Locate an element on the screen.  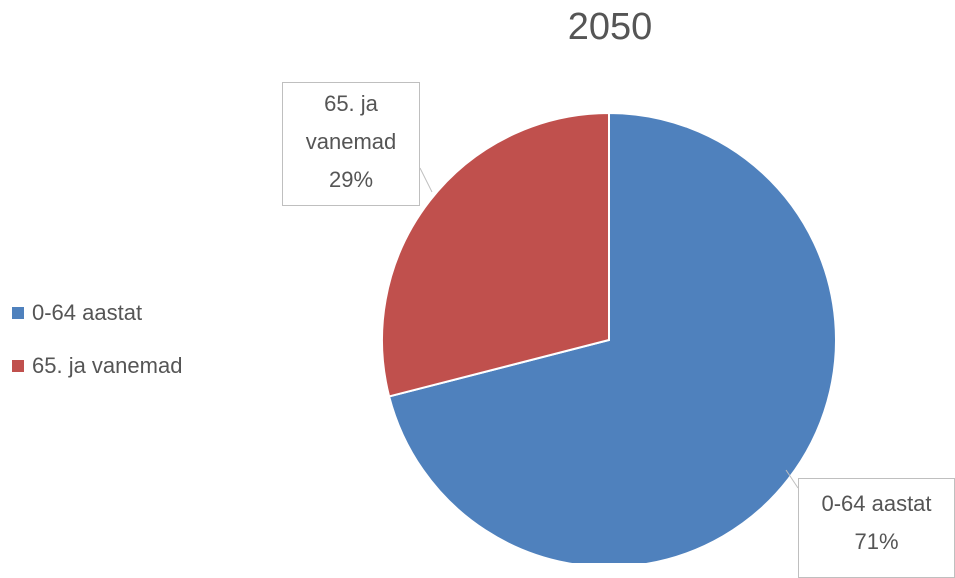
chart-title: 2050 is located at coordinates (610, 27).